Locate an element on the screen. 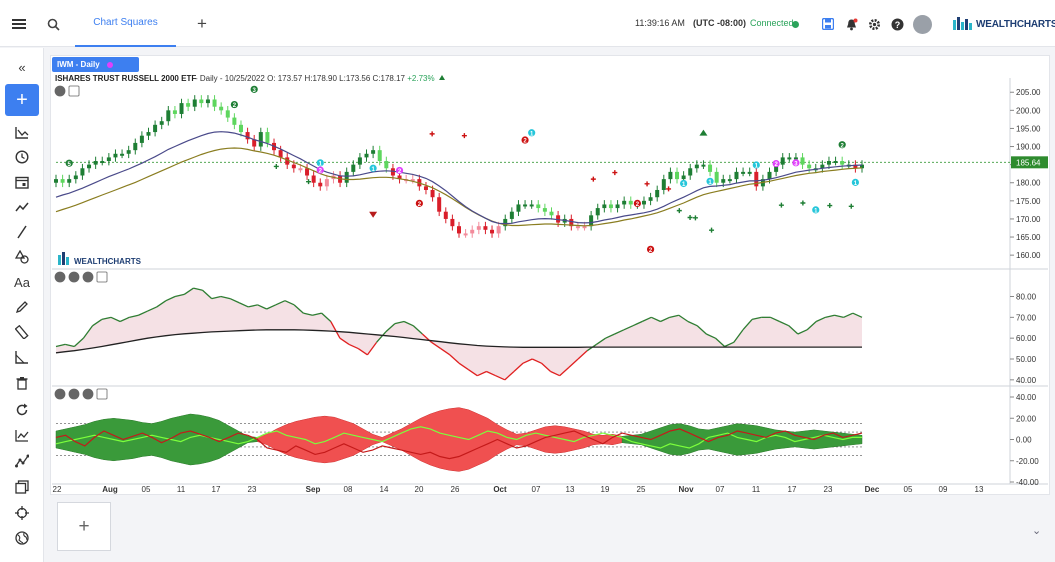 This screenshot has height=562, width=1055. globe-icon is located at coordinates (22, 538).